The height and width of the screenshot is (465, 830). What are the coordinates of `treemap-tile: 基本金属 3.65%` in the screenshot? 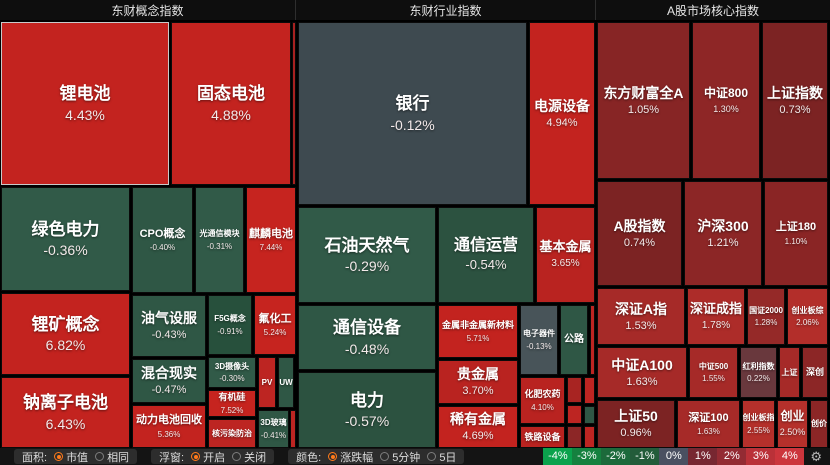 It's located at (565, 255).